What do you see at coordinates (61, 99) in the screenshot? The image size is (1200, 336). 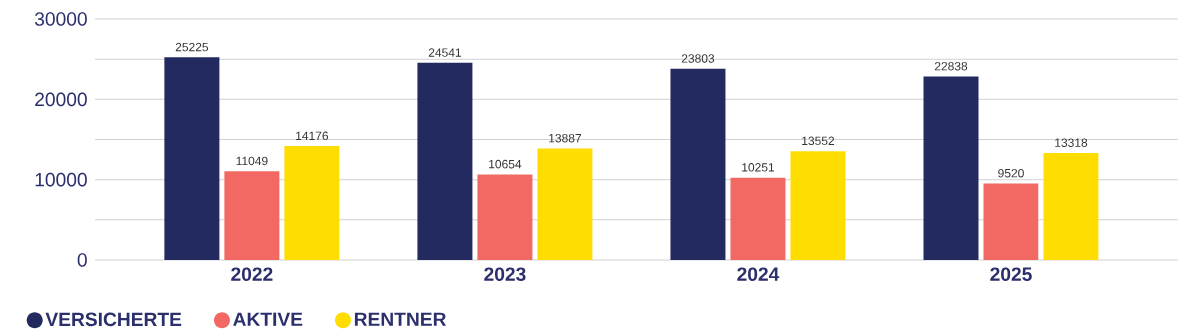 I see `y-tick-label: 20000` at bounding box center [61, 99].